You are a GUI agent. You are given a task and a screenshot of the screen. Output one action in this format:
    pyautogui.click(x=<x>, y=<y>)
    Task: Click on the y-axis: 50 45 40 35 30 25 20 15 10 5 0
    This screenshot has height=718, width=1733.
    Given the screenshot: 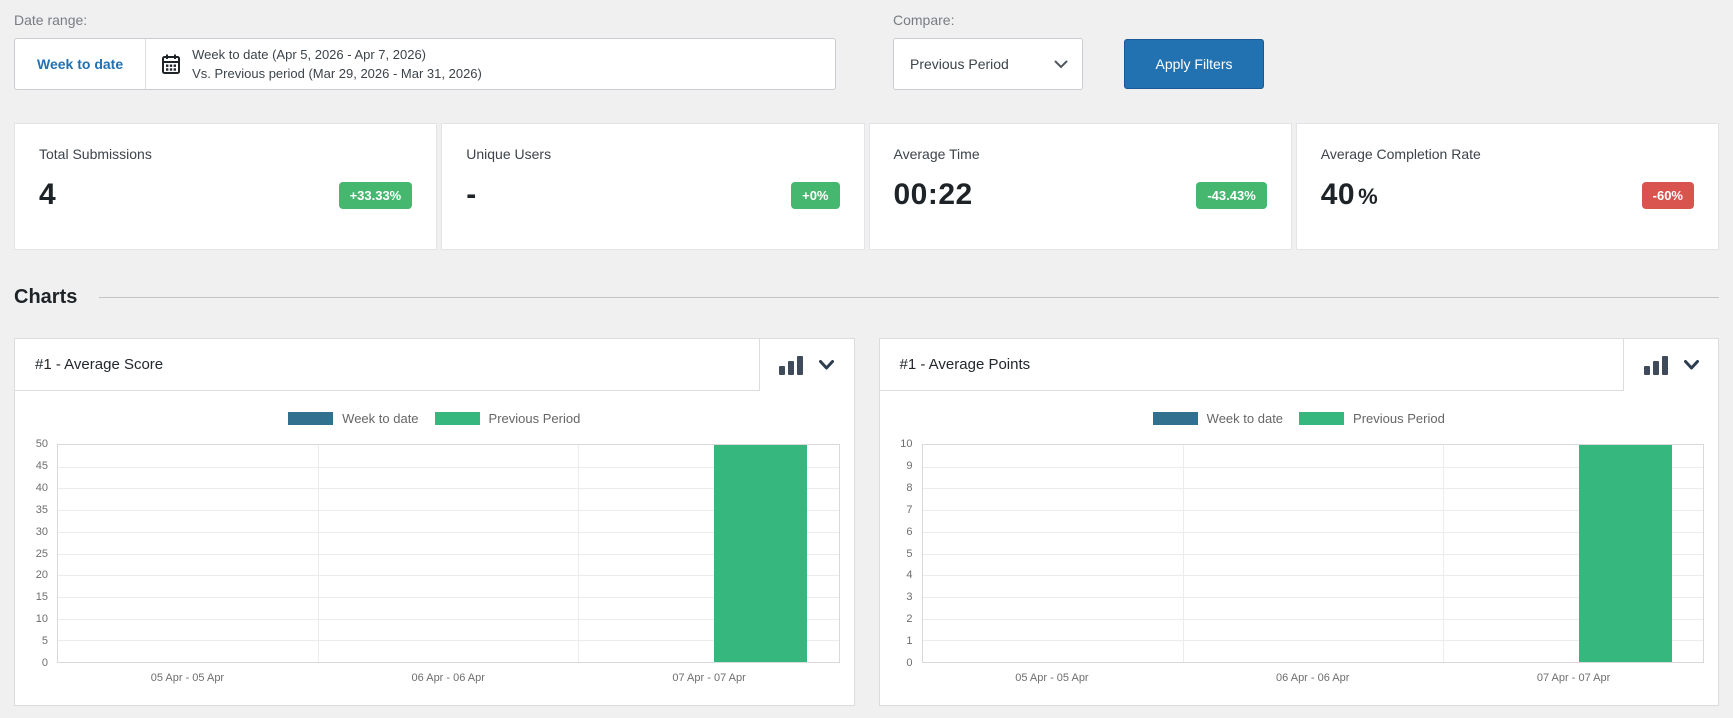 What is the action you would take?
    pyautogui.click(x=39, y=553)
    